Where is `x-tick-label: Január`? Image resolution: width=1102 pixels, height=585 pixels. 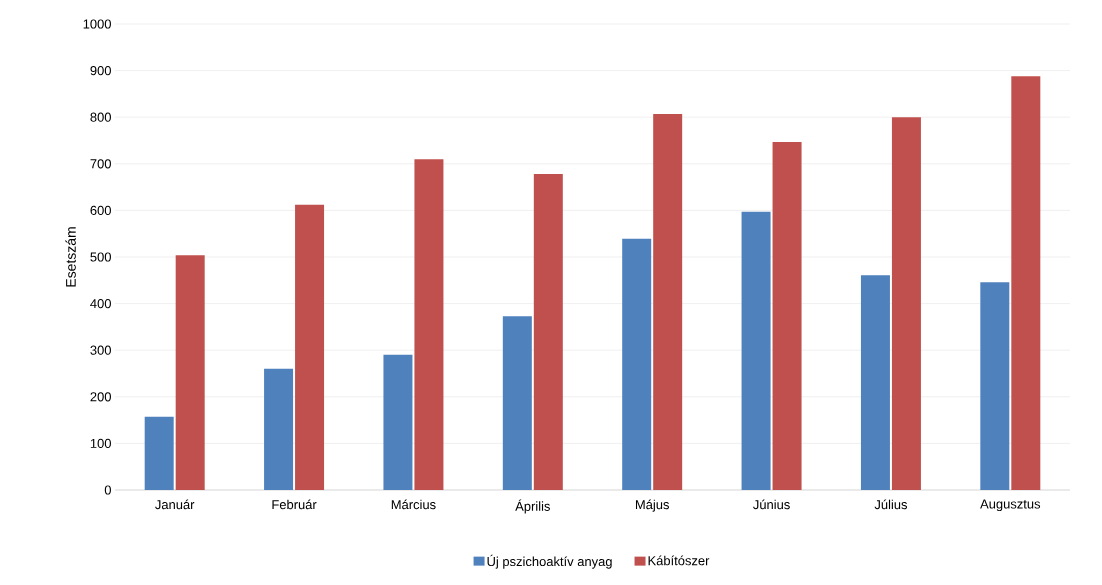
x-tick-label: Január is located at coordinates (175, 504).